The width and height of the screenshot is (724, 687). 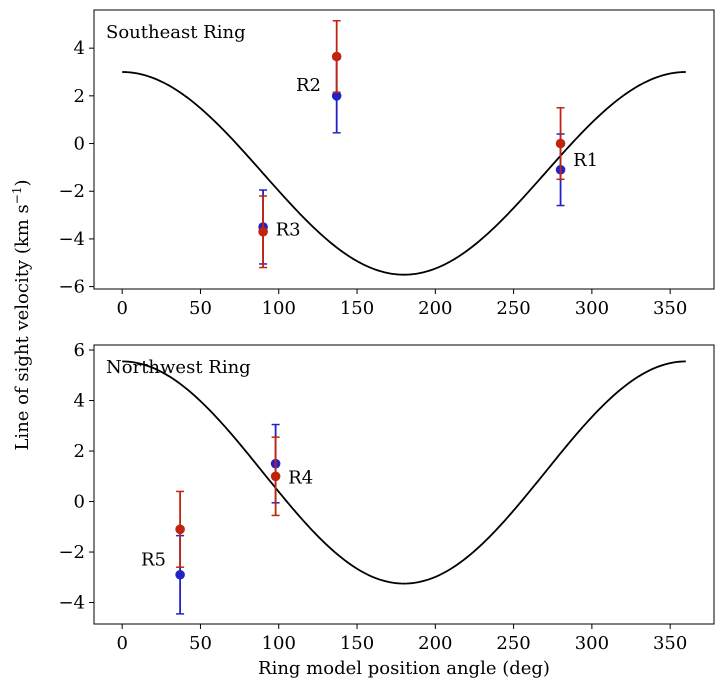 I want to click on annotation-r3: R3, so click(x=288, y=229).